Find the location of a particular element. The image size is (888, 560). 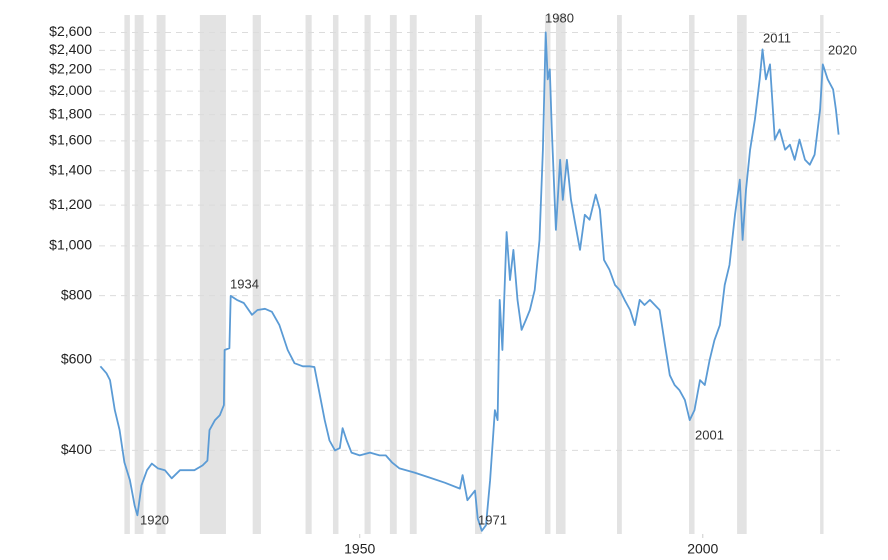

annotation: 1971 is located at coordinates (492, 519).